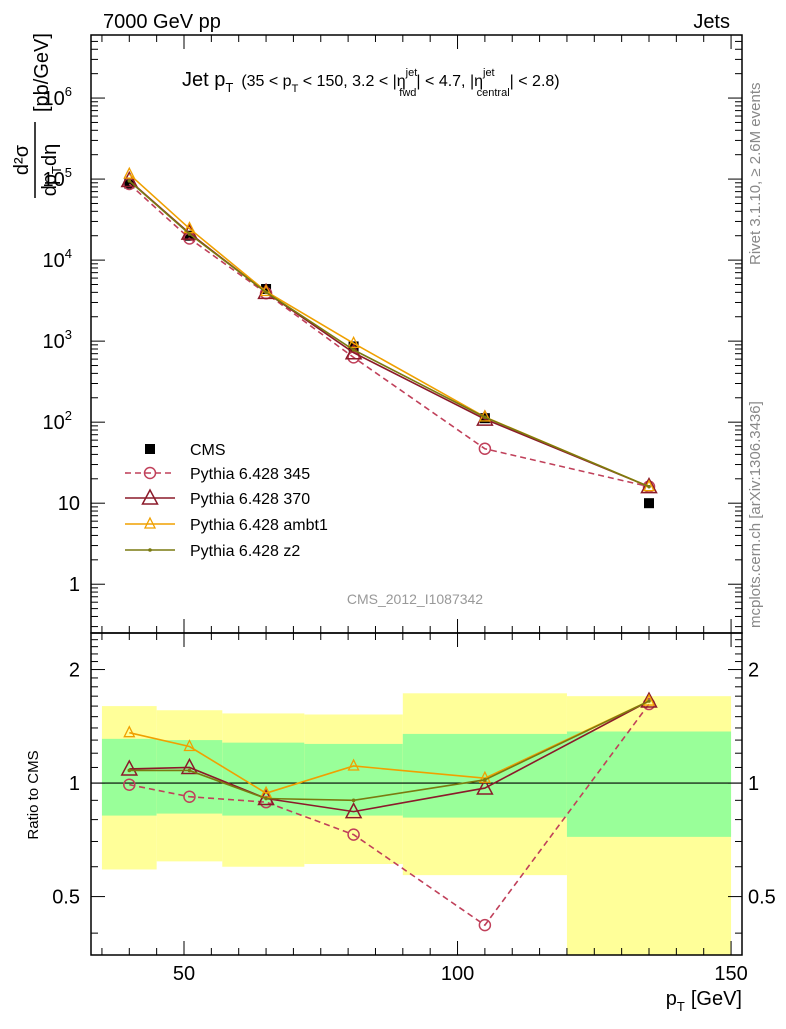 The image size is (786, 1029). I want to click on title-cond-a: (35 < p, so click(266, 81).